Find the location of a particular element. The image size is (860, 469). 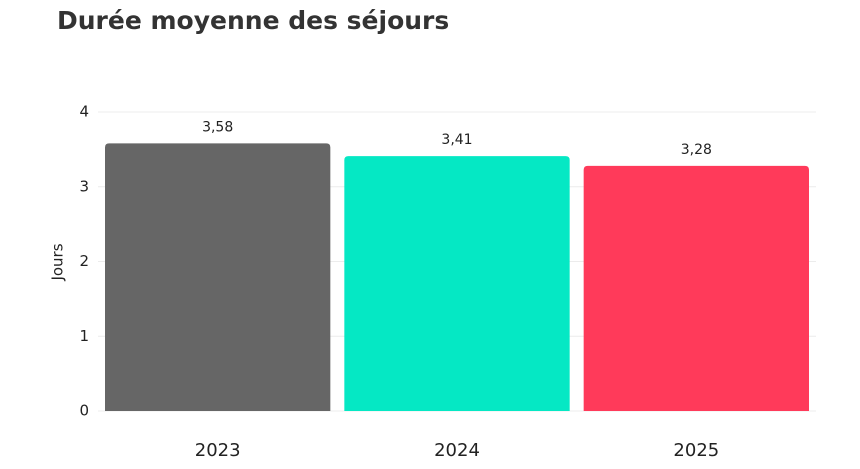

value-label: 3,28 is located at coordinates (696, 150).